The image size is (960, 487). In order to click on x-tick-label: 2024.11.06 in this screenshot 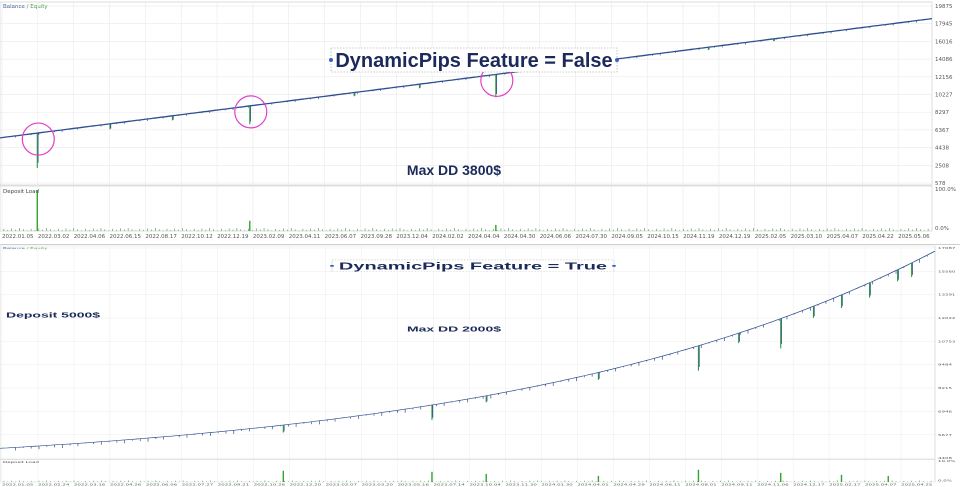, I will do `click(773, 485)`.